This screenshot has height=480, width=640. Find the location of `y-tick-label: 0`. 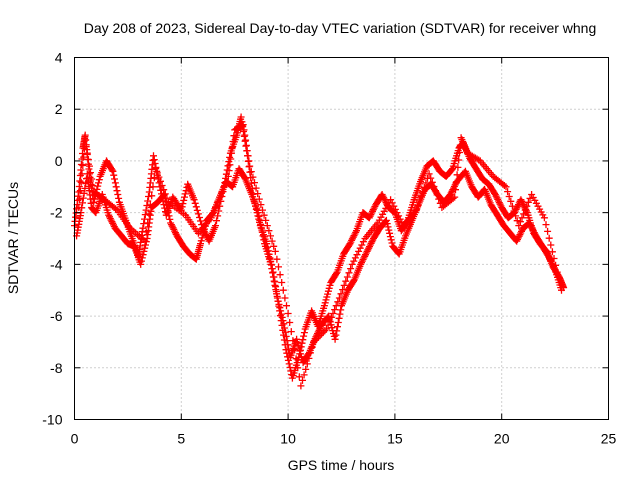

y-tick-label: 0 is located at coordinates (59, 161).